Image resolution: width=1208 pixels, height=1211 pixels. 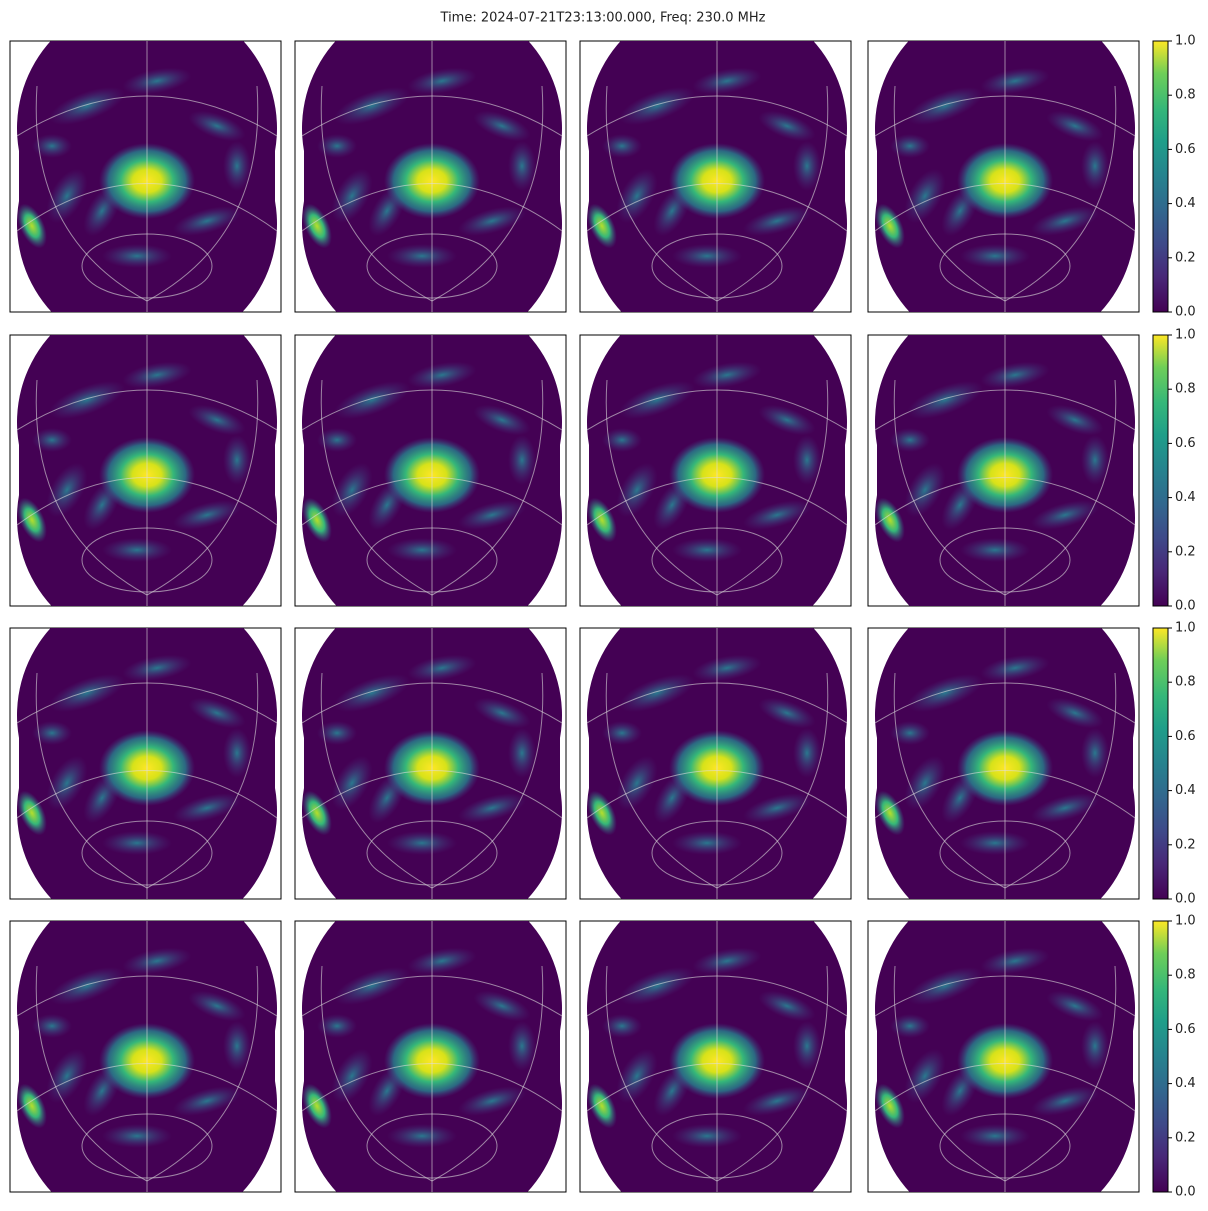 I want to click on colorbar-tick-label: 0.8, so click(x=1185, y=975).